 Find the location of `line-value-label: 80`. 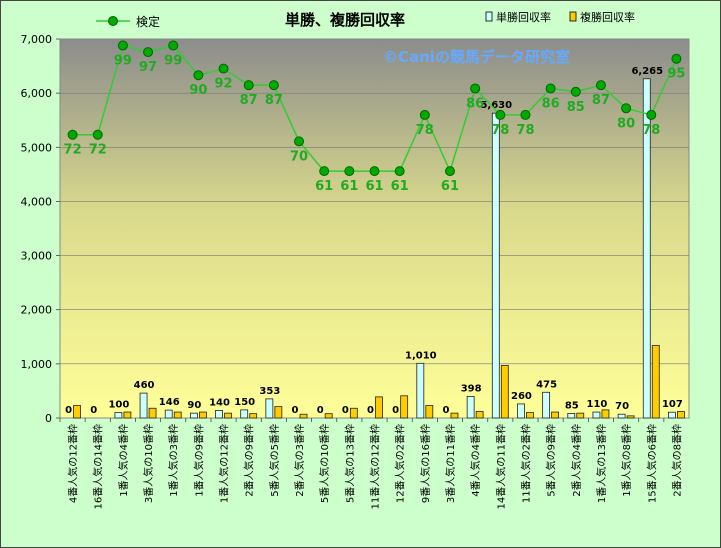

line-value-label: 80 is located at coordinates (626, 123).